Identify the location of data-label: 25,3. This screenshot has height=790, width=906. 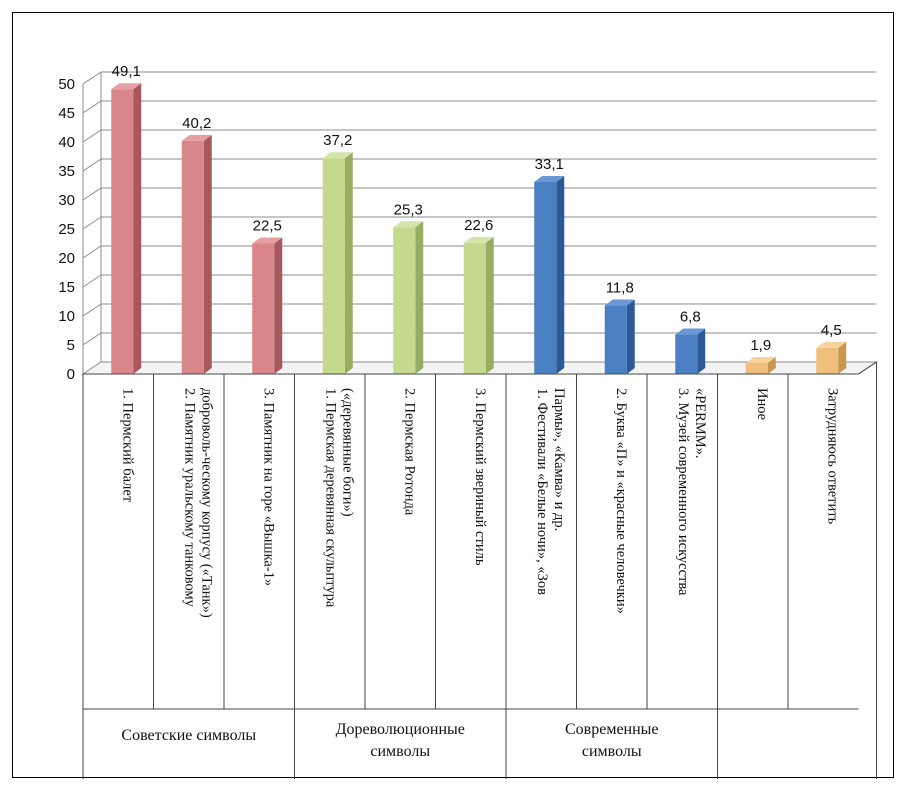
(408, 209).